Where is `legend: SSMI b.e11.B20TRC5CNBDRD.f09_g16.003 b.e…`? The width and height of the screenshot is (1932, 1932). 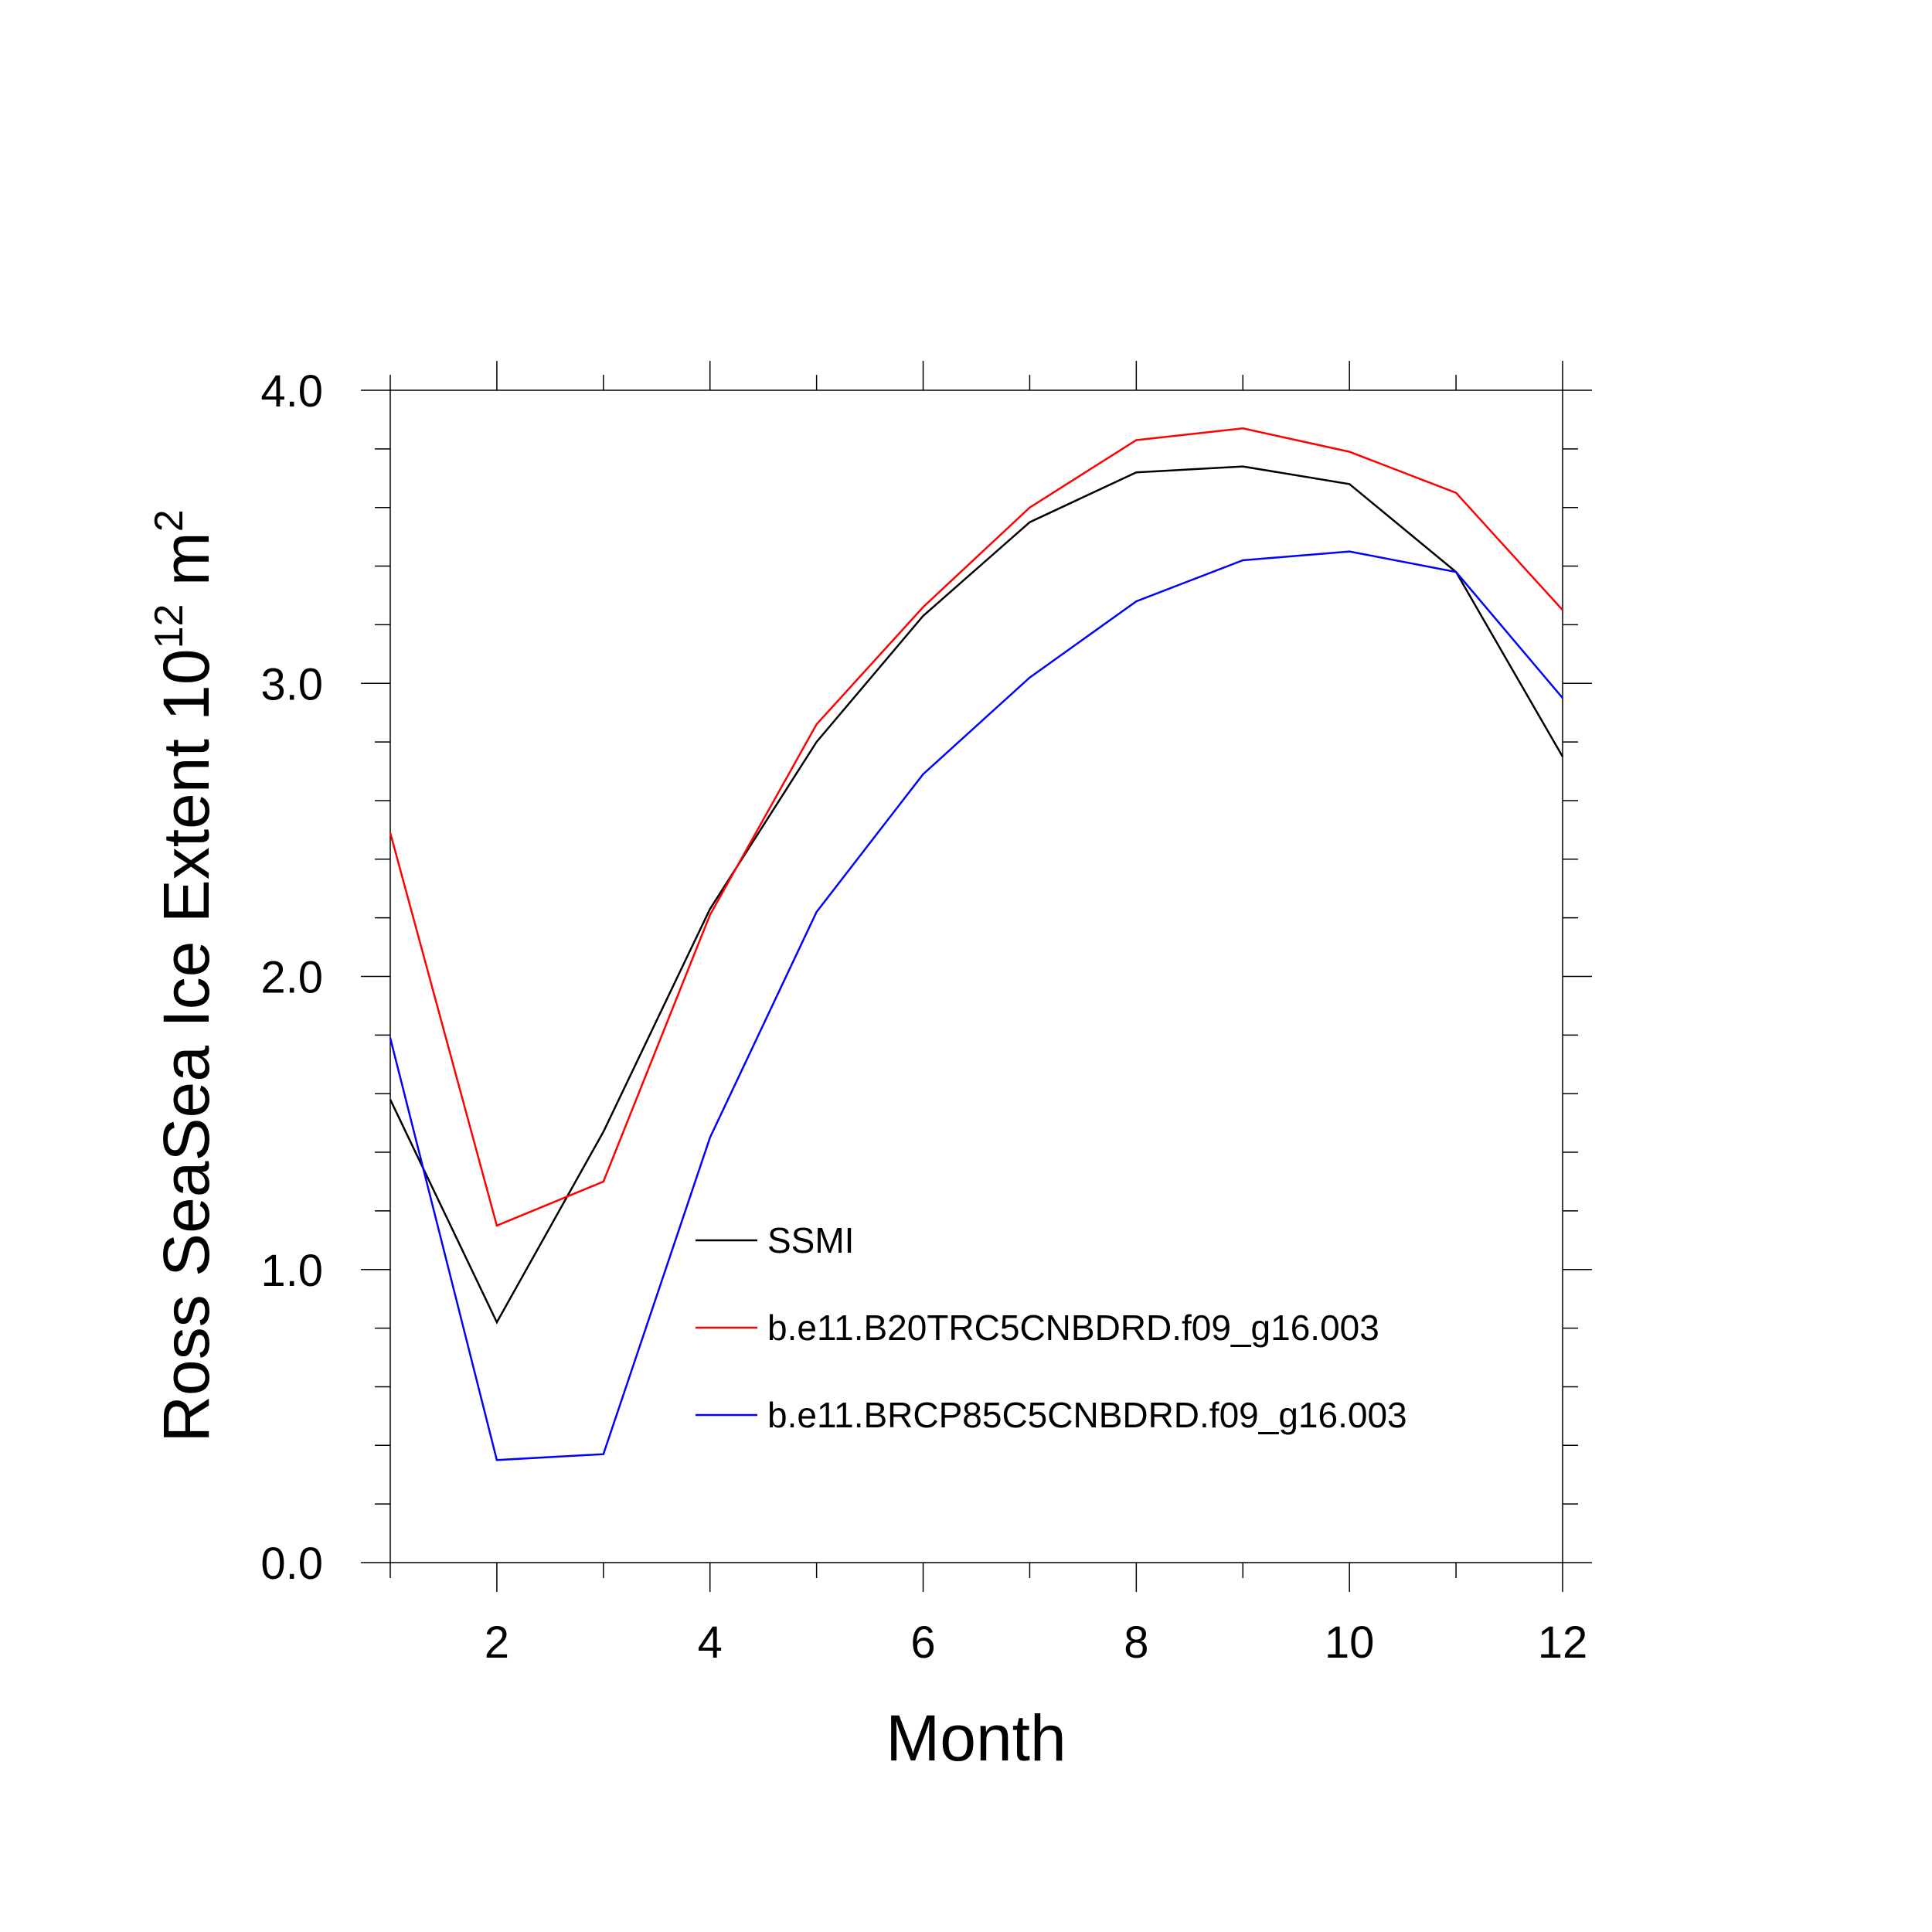
legend: SSMI b.e11.B20TRC5CNBDRD.f09_g16.003 b.e… is located at coordinates (1051, 1327).